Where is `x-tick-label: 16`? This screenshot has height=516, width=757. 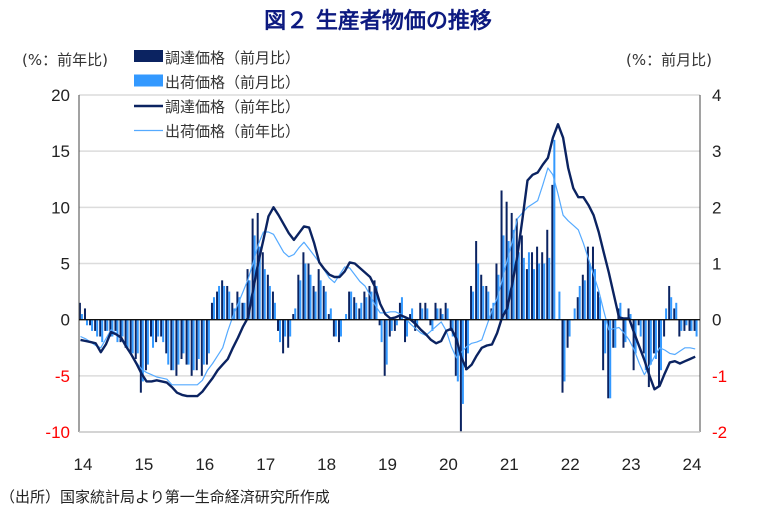
x-tick-label: 16 is located at coordinates (204, 464).